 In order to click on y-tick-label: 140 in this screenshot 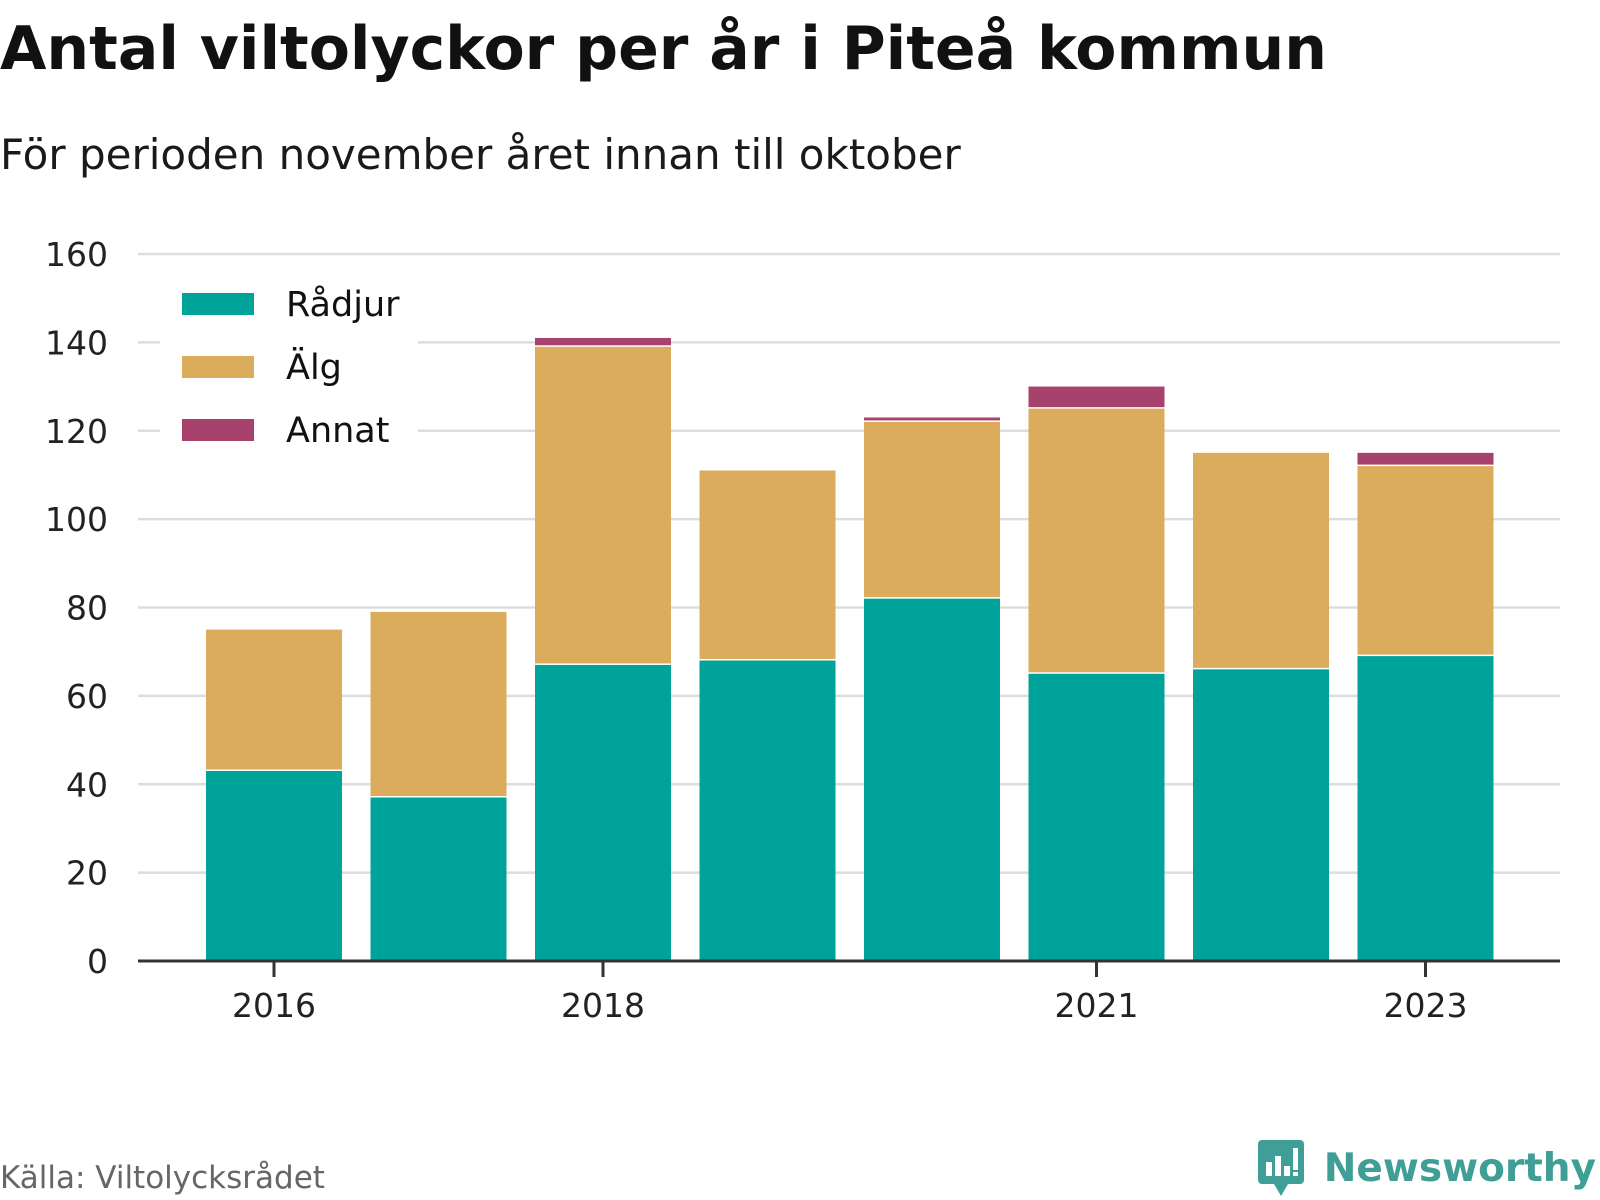, I will do `click(76, 342)`.